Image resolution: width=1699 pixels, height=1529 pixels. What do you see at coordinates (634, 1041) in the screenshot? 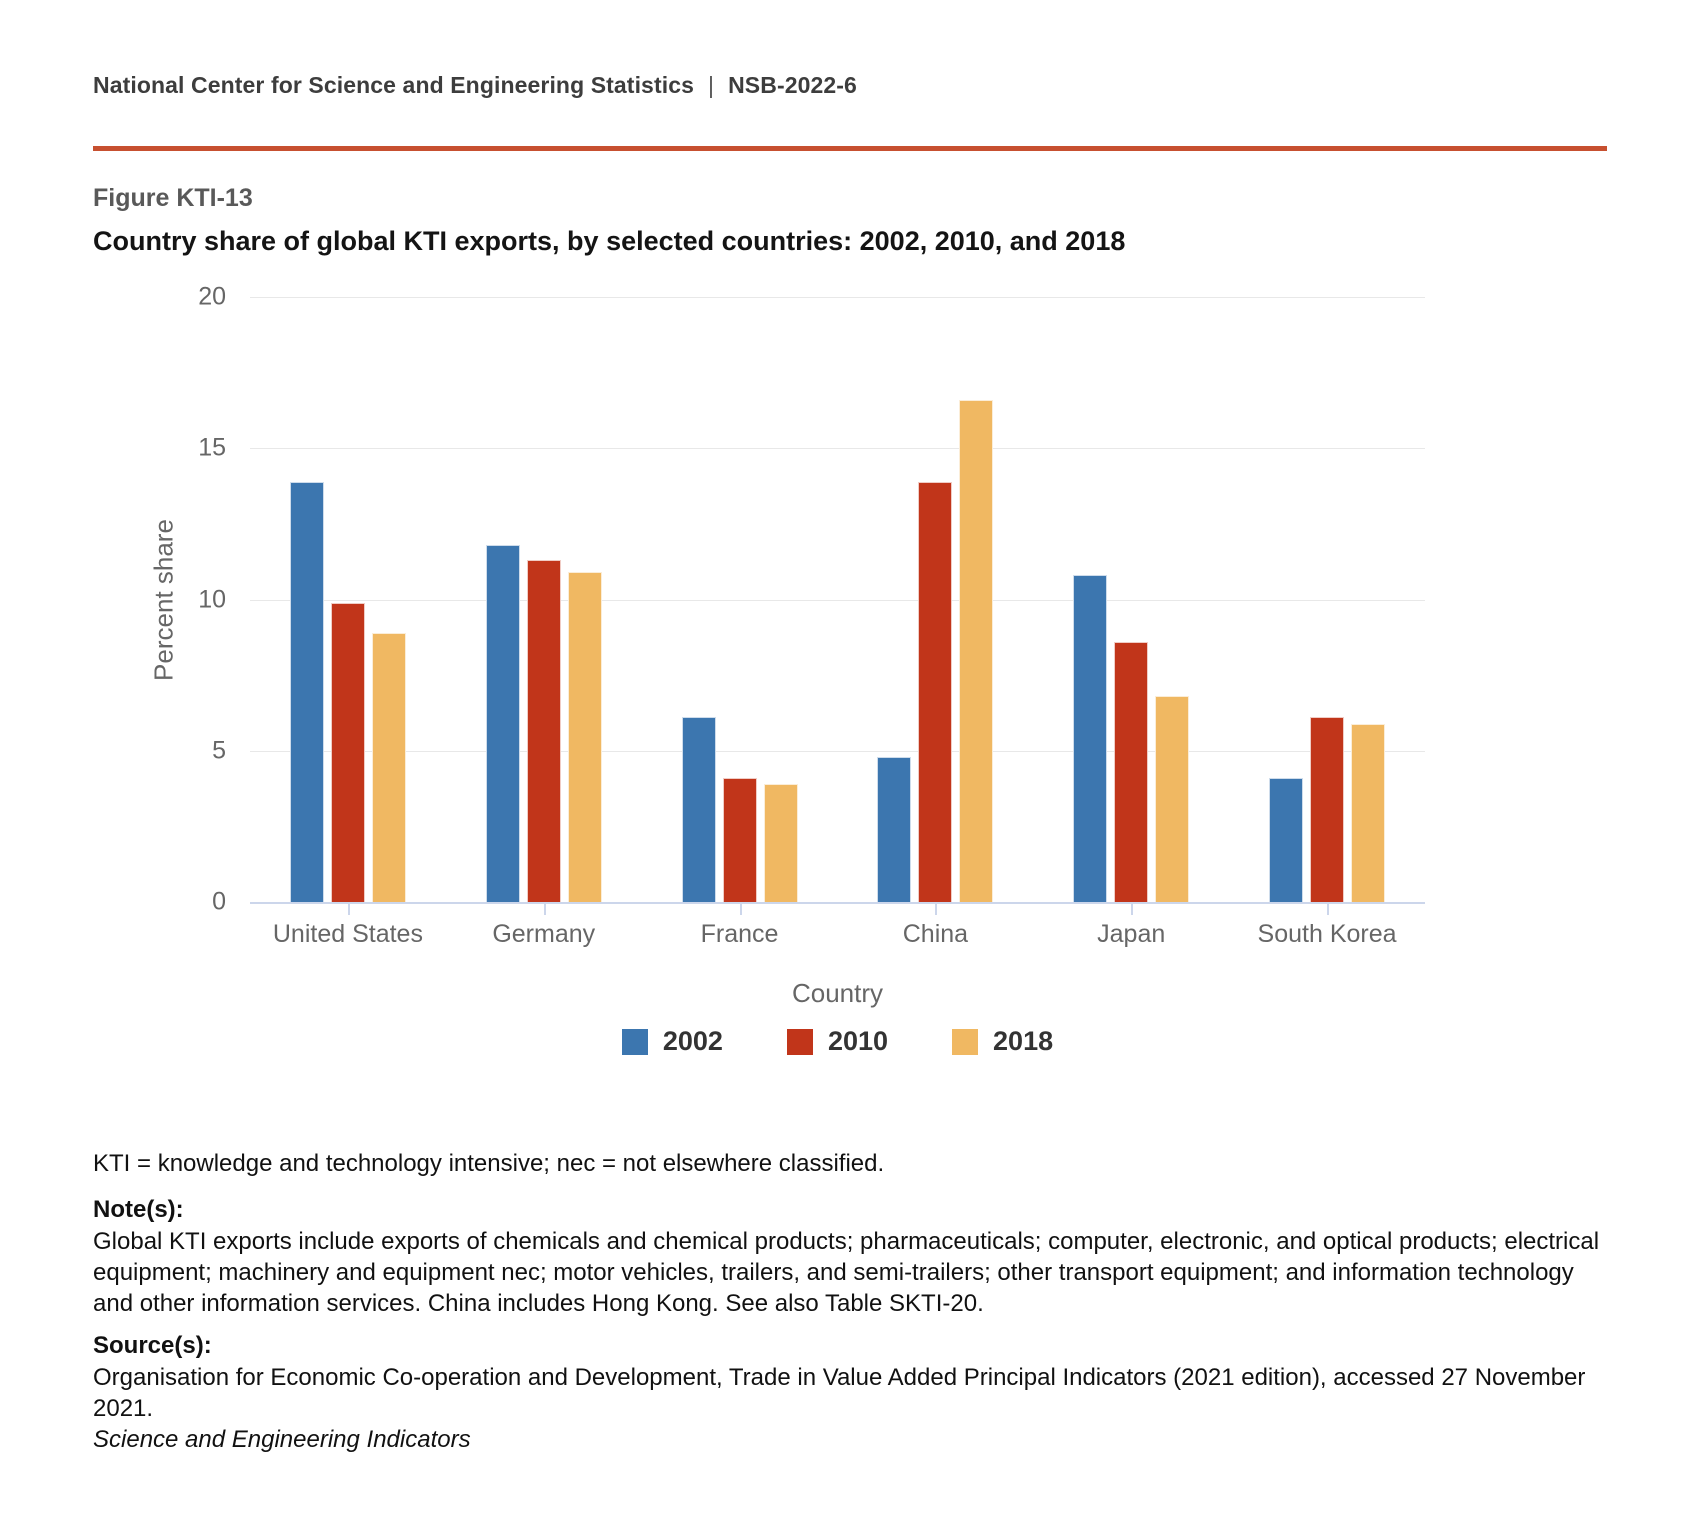
I see `legend-swatch-2002` at bounding box center [634, 1041].